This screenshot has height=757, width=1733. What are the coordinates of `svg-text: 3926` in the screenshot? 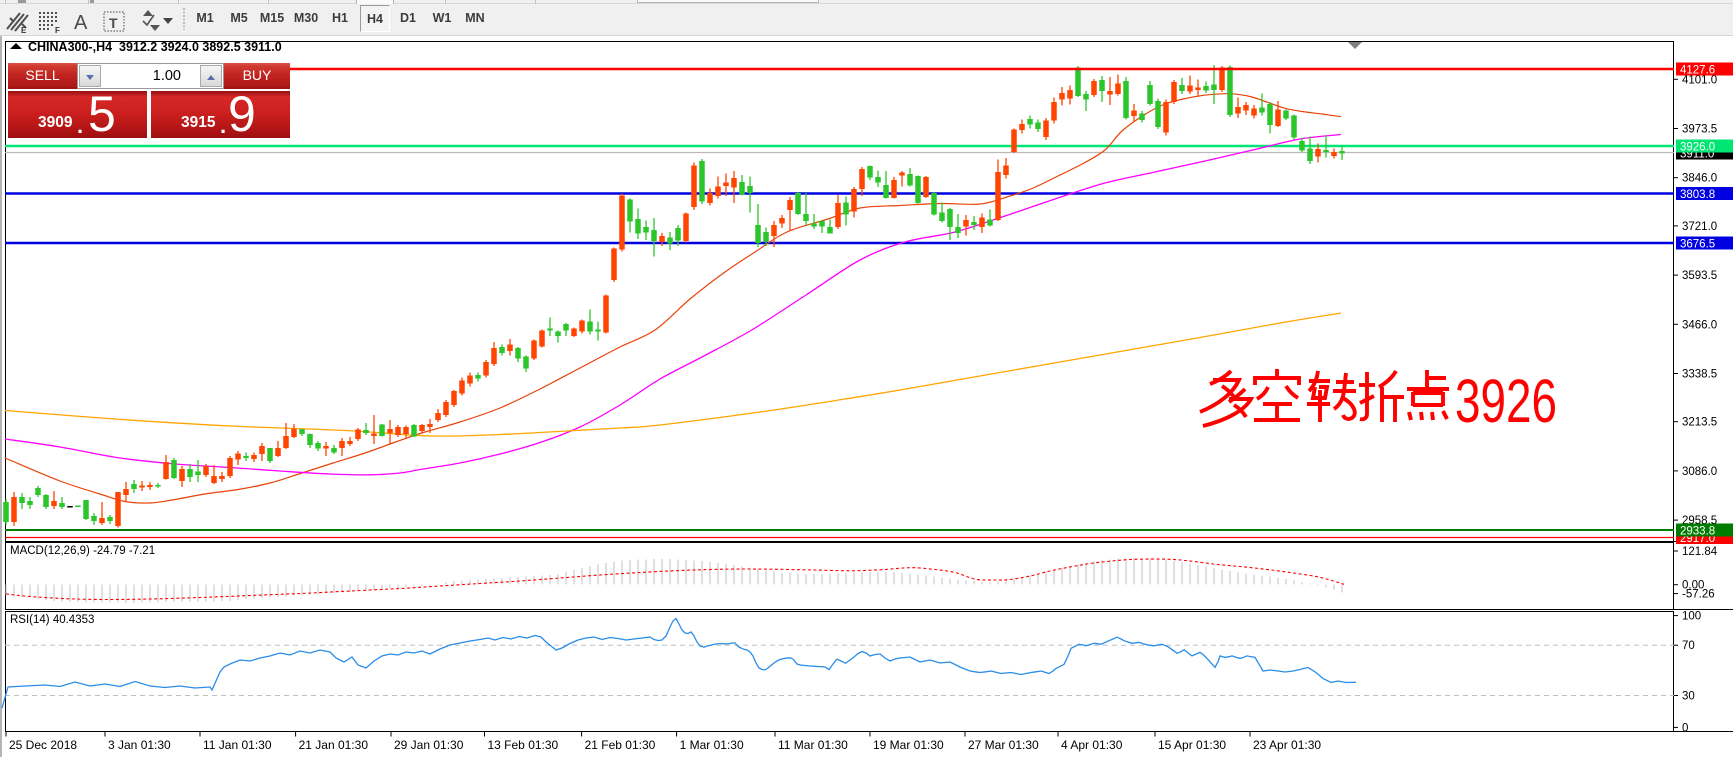 It's located at (1506, 401).